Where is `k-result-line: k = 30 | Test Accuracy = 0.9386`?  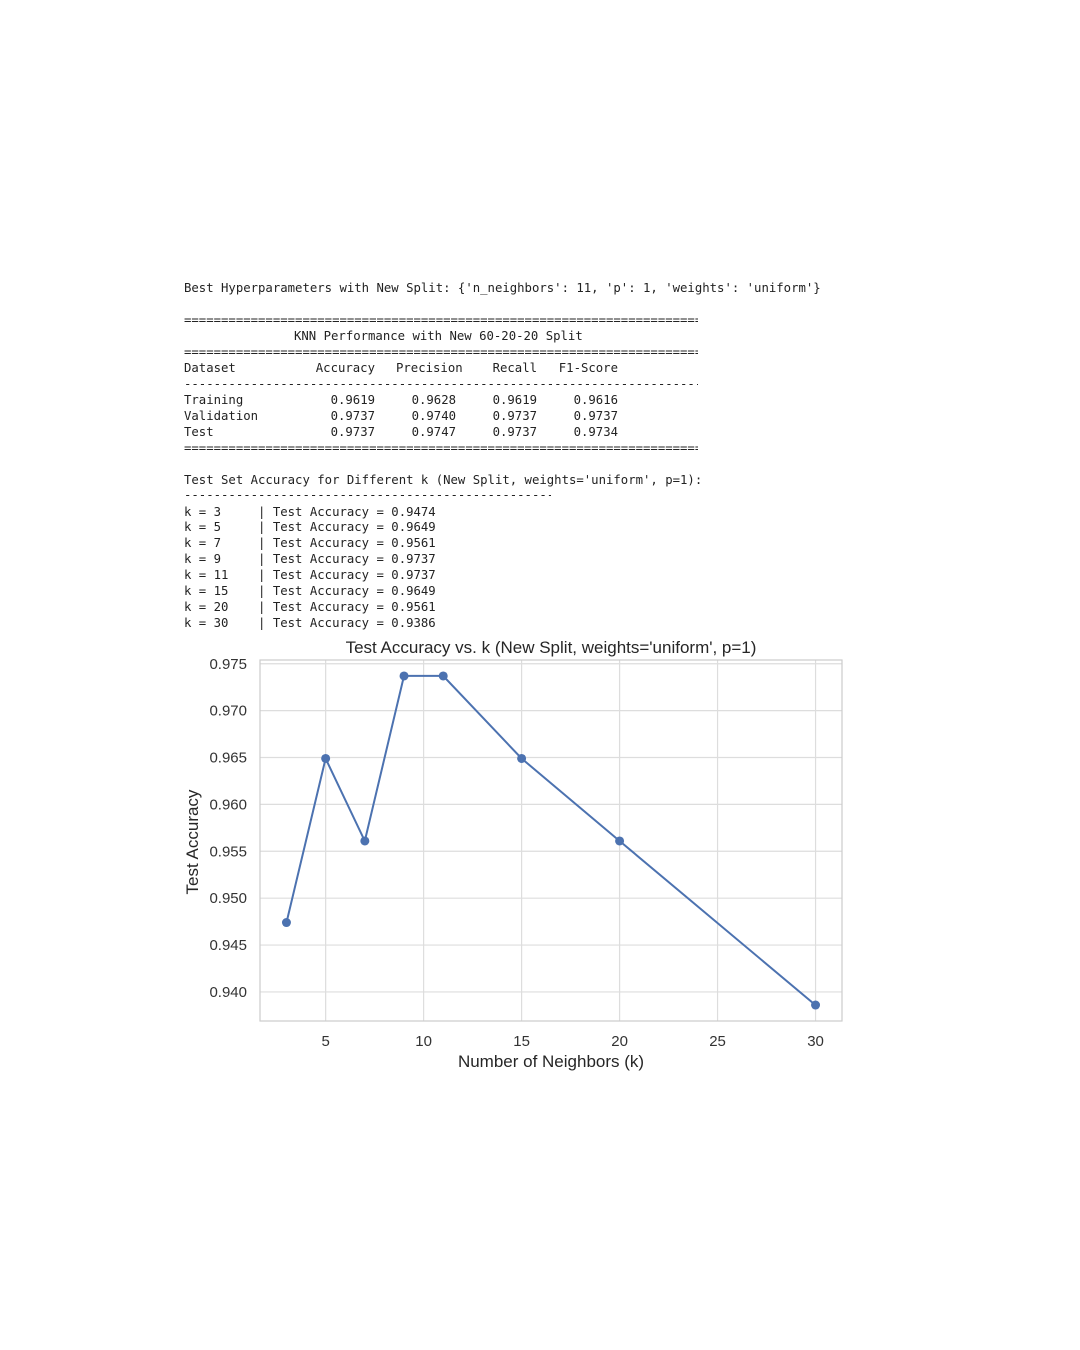 k-result-line: k = 30 | Test Accuracy = 0.9386 is located at coordinates (310, 623).